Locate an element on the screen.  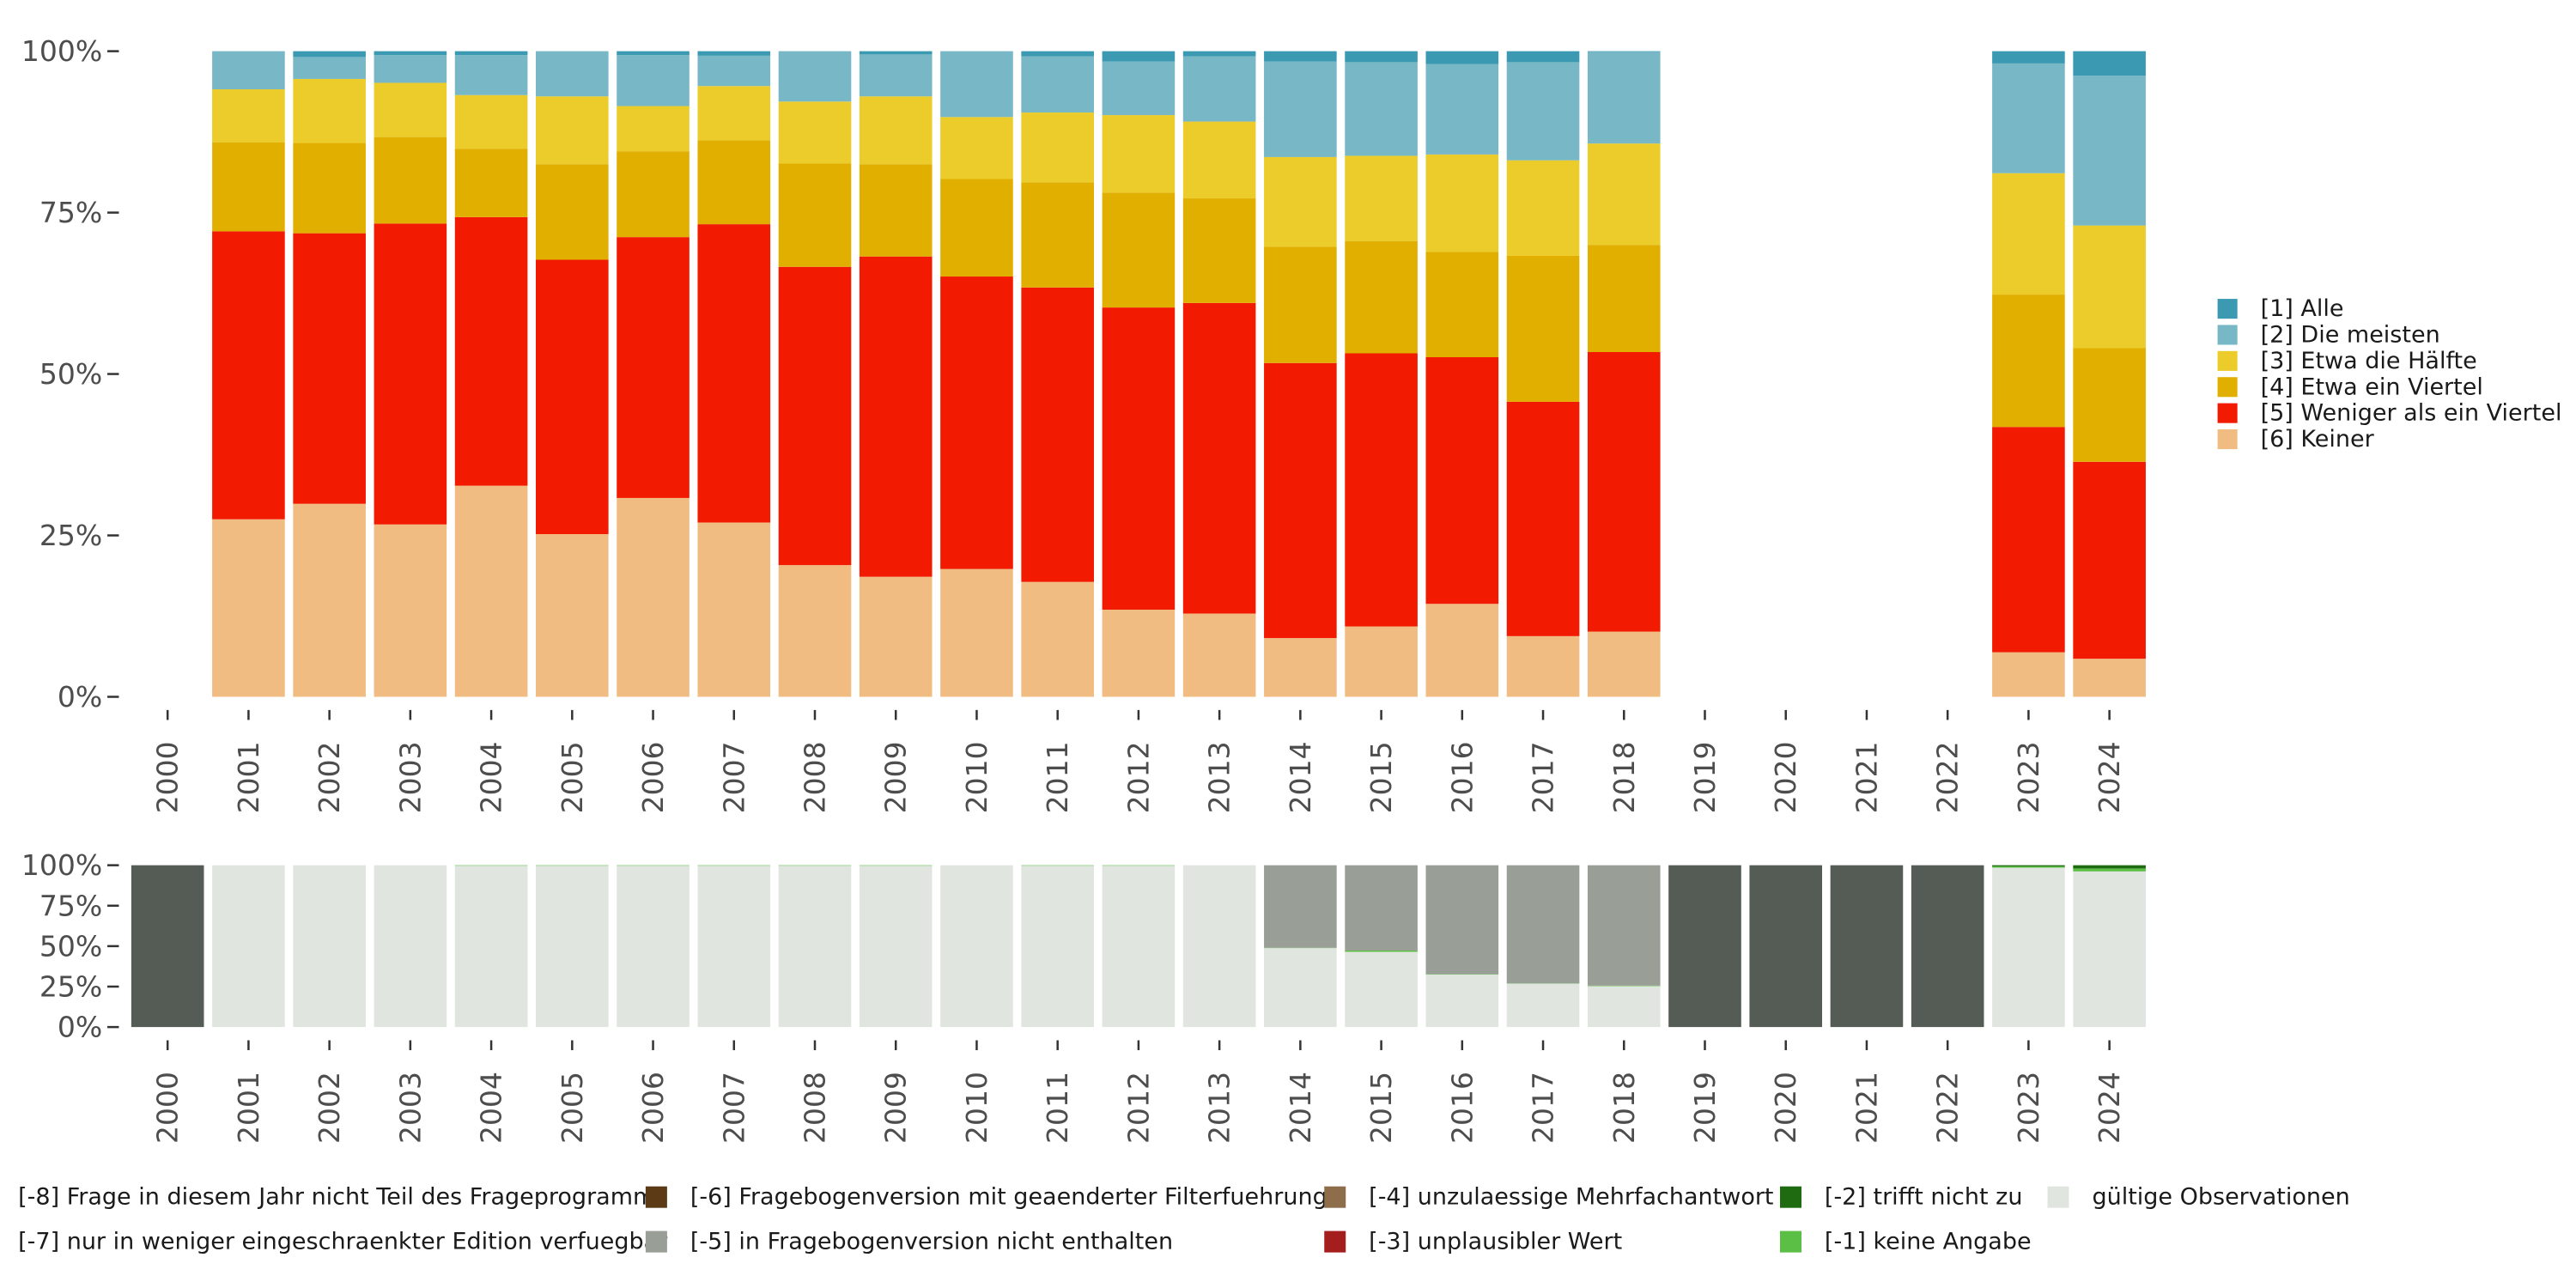
bar-segment-2018-5-in-fragebogenversion-nicht-enthalten is located at coordinates (1624, 925).